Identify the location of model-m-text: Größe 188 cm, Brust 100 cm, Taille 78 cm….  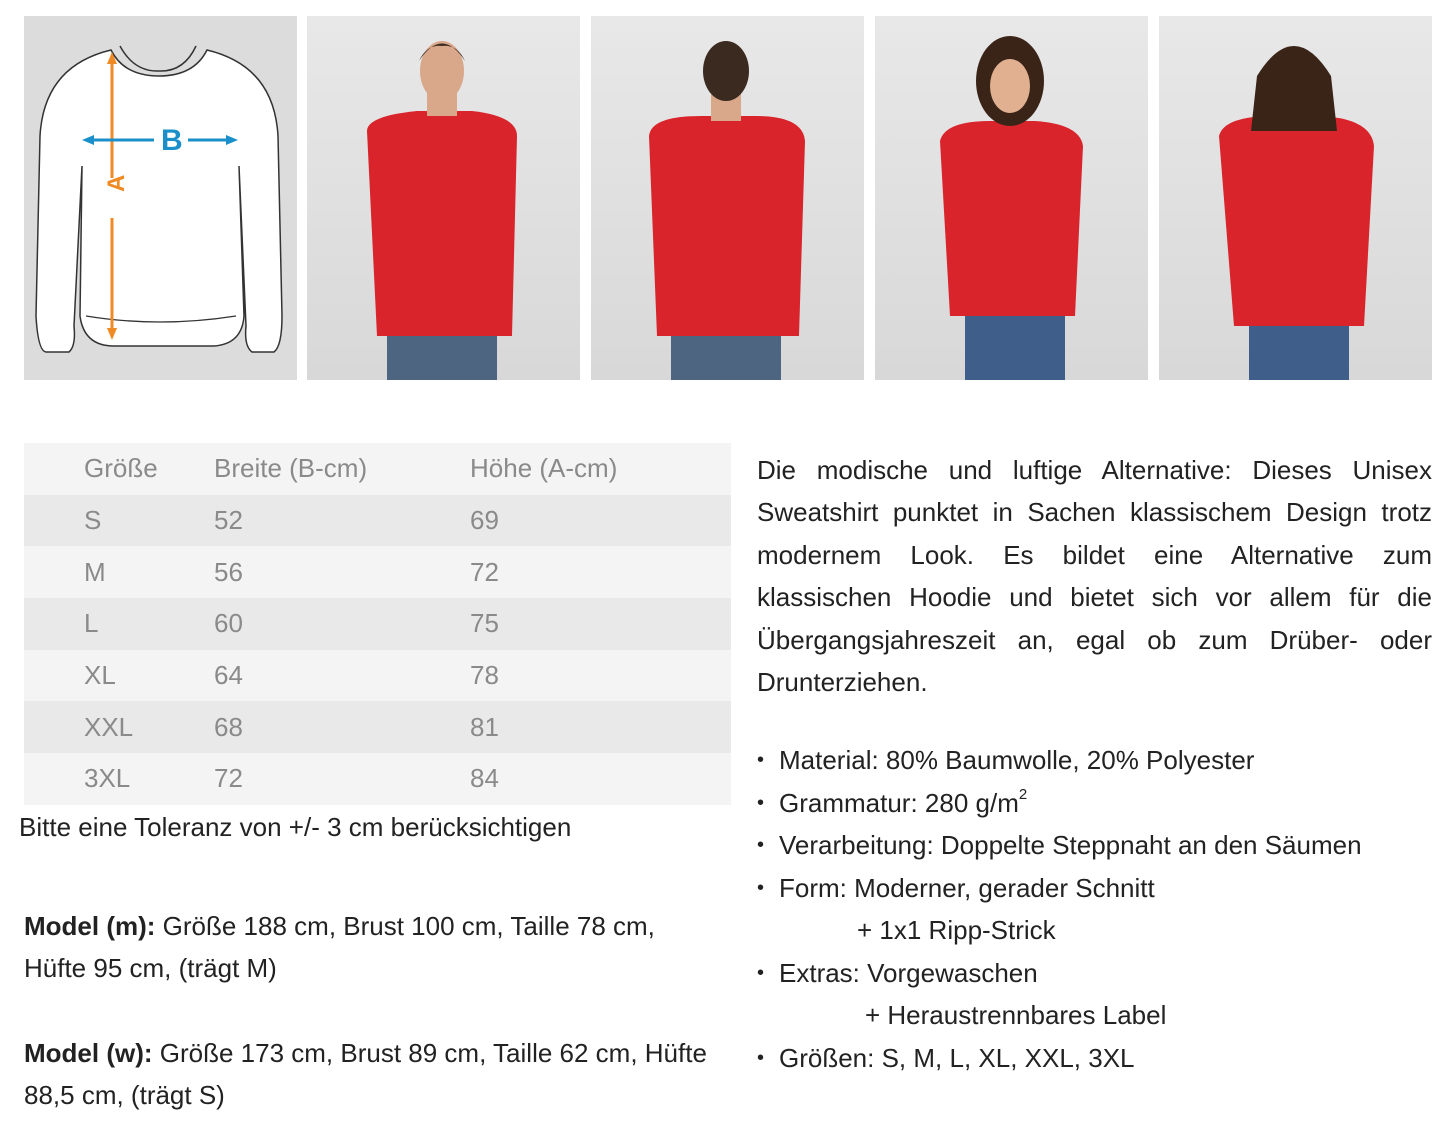
(339, 947).